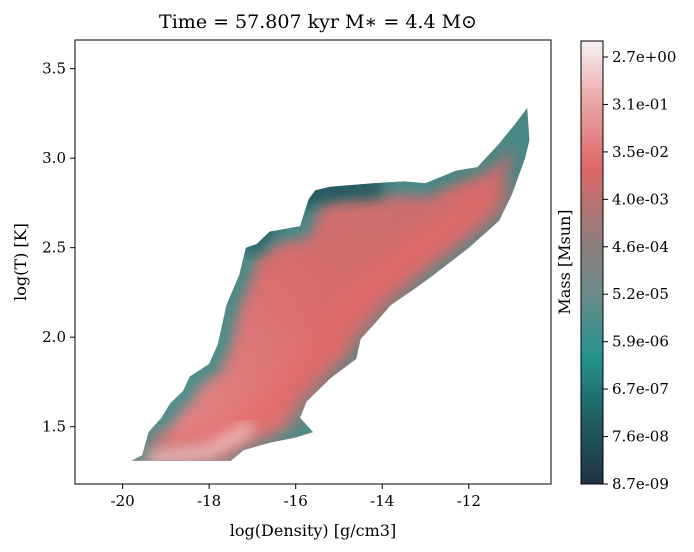  Describe the element at coordinates (640, 437) in the screenshot. I see `colorbar-tick-label: 7.6e-08` at that location.